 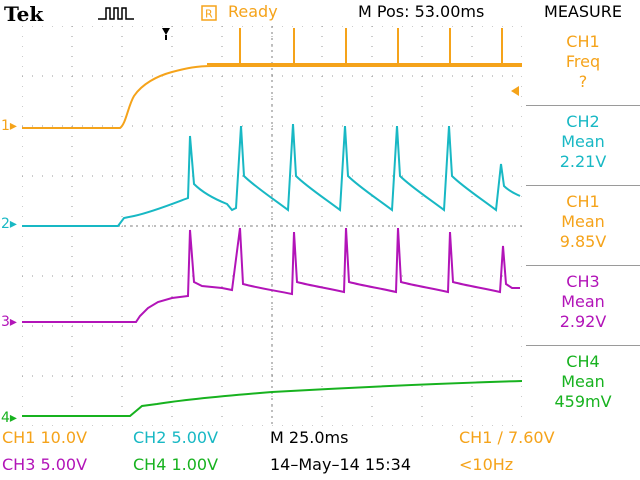 What do you see at coordinates (272, 398) in the screenshot?
I see `ch4-waveform` at bounding box center [272, 398].